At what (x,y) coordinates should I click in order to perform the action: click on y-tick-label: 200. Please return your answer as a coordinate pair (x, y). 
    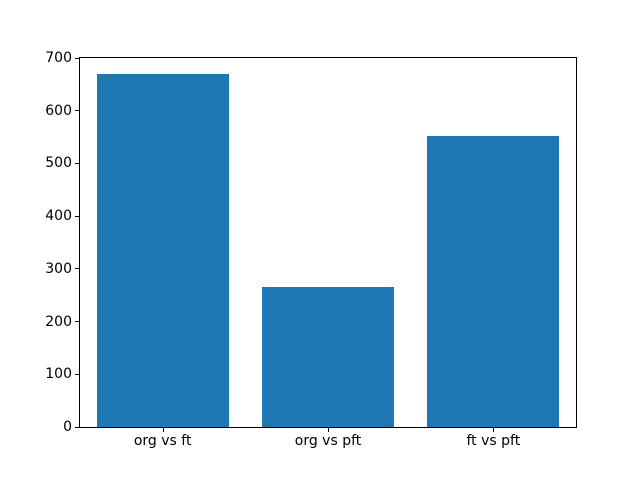
    Looking at the image, I should click on (58, 321).